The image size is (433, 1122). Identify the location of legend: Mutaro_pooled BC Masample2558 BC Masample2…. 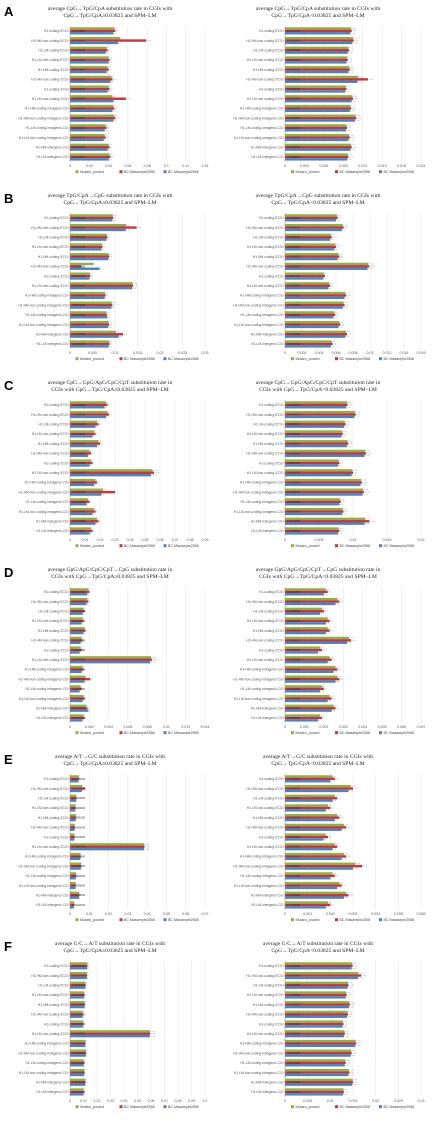
(137, 359).